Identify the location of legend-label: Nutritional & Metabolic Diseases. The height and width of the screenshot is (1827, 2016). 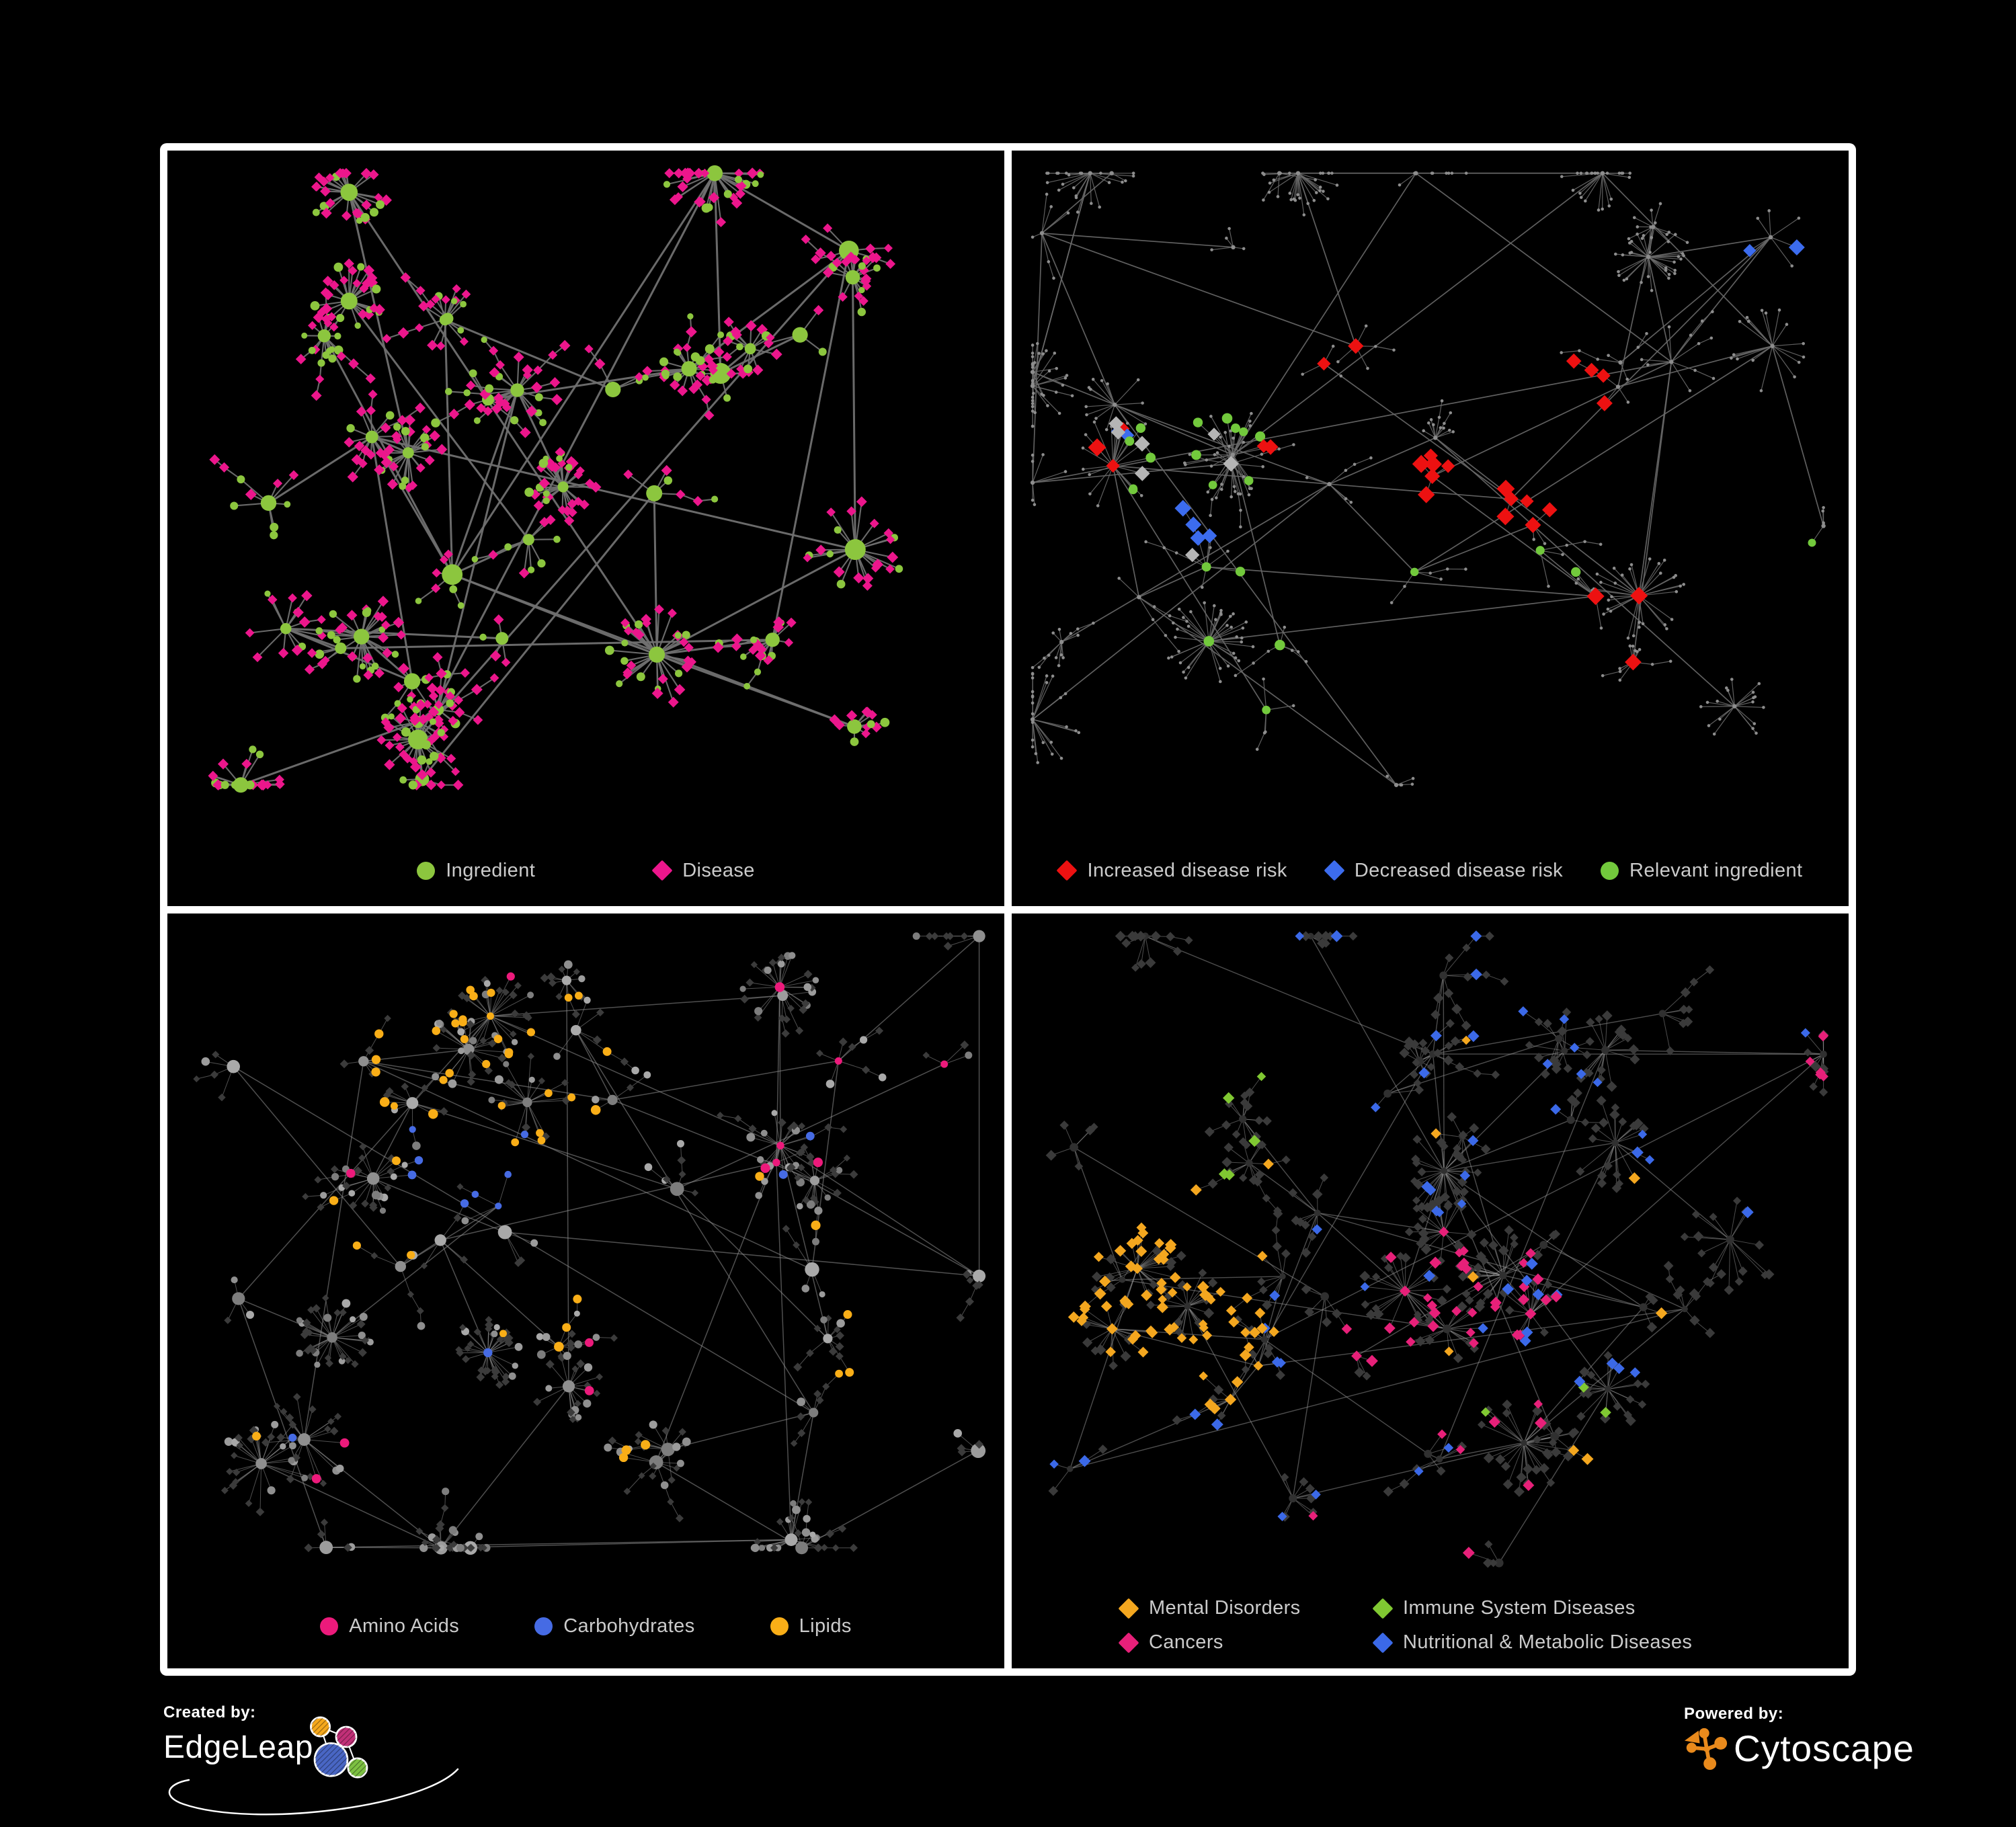
(1547, 1642).